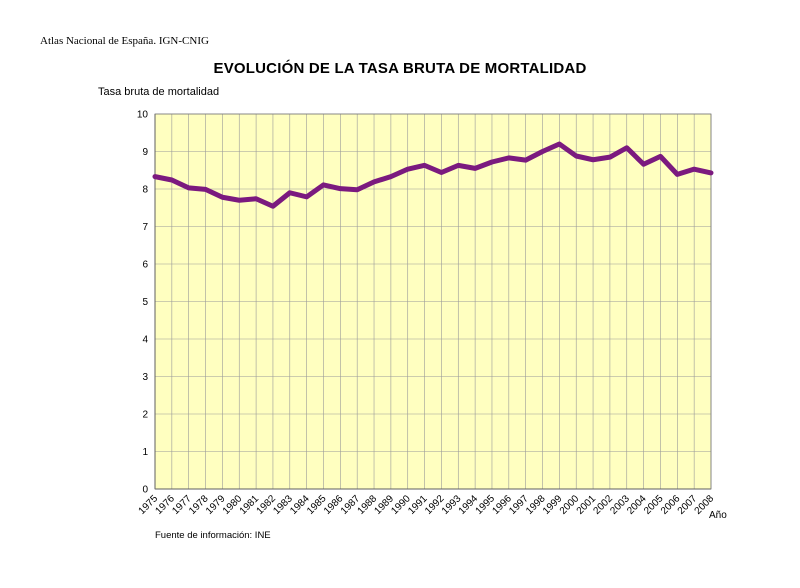 This screenshot has width=800, height=588. I want to click on atlas-header: Atlas Nacional de España. IGN-CNIG, so click(124, 41).